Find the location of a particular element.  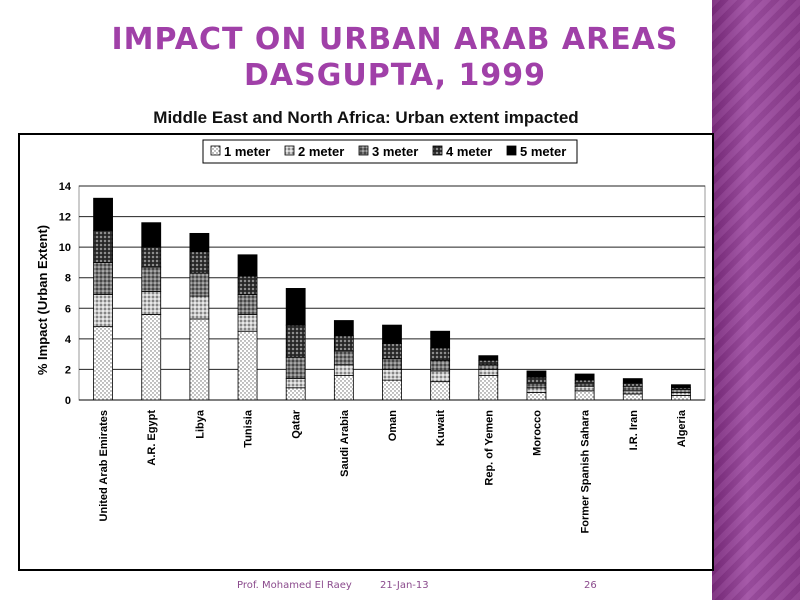

x-tick-label: I.R. Iran is located at coordinates (634, 430).